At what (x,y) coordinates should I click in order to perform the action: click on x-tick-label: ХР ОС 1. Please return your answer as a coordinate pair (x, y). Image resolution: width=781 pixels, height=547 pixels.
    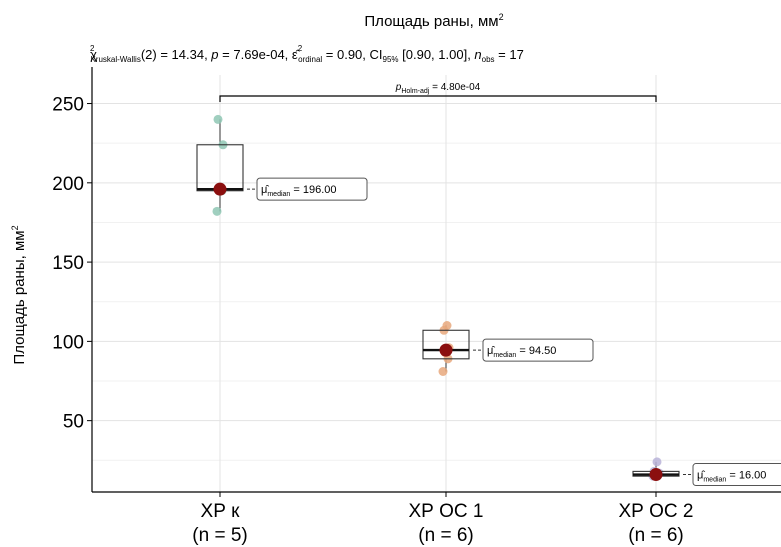
    Looking at the image, I should click on (446, 511).